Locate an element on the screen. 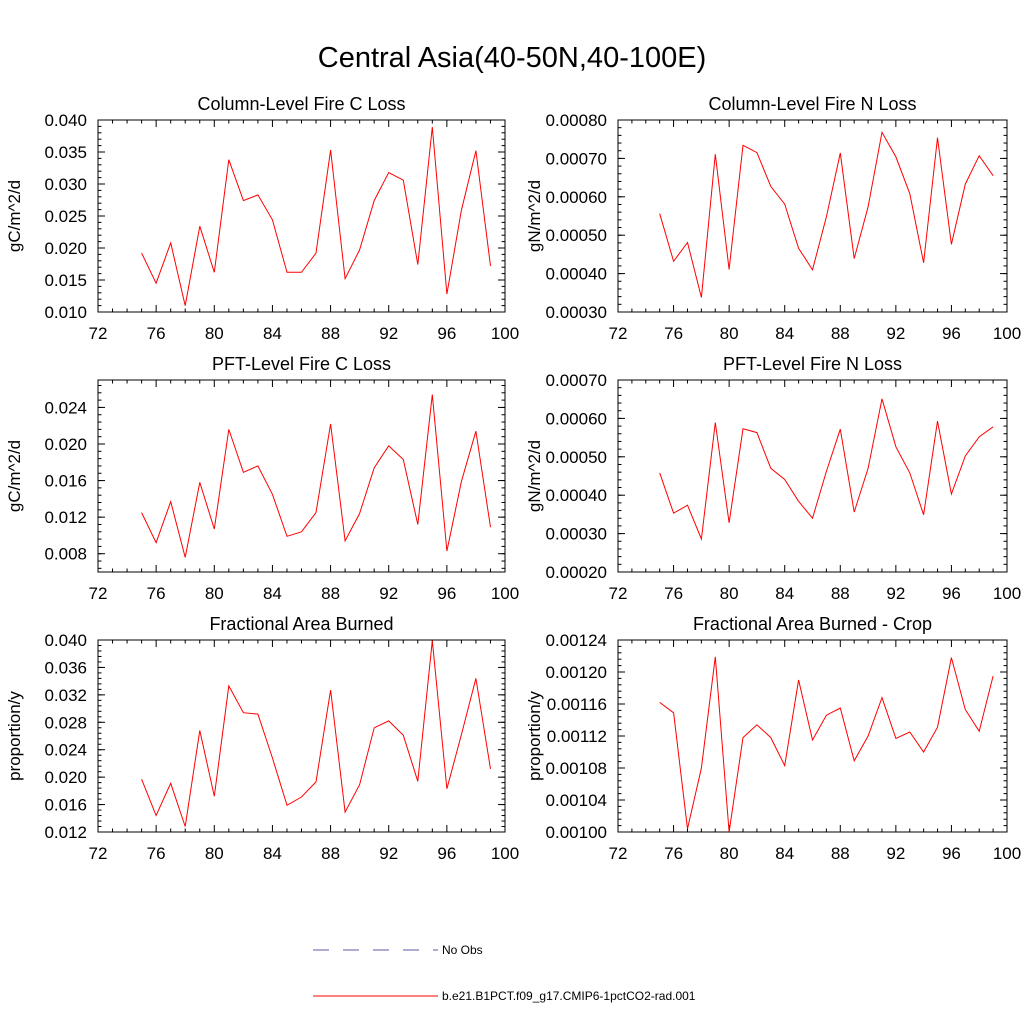 Image resolution: width=1024 pixels, height=1024 pixels. x-tick-label: 80 is located at coordinates (729, 593).